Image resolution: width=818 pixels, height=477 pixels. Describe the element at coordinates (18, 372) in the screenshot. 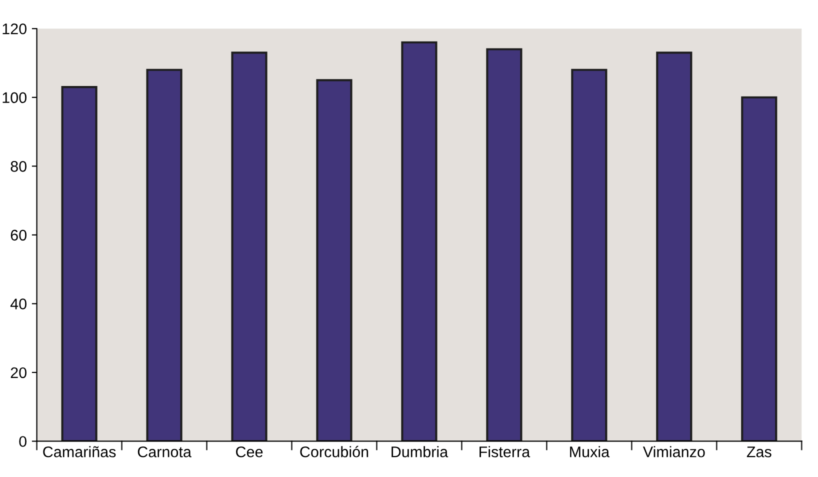

I see `y-tick-label: 20` at that location.